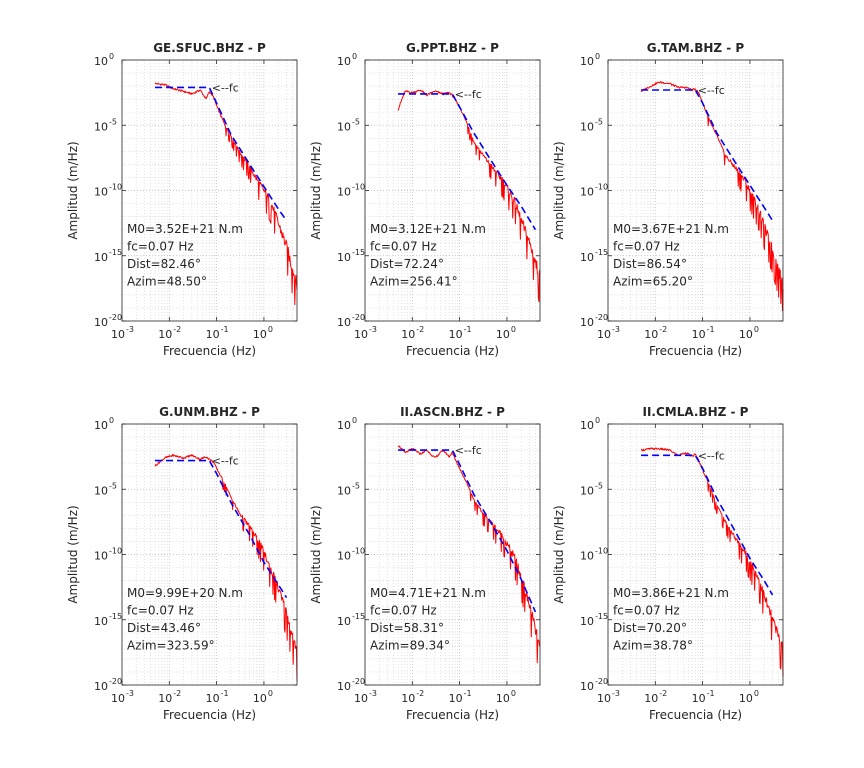 Image resolution: width=864 pixels, height=768 pixels. I want to click on annotation-line: M0=3.52E+21 N.m, so click(185, 229).